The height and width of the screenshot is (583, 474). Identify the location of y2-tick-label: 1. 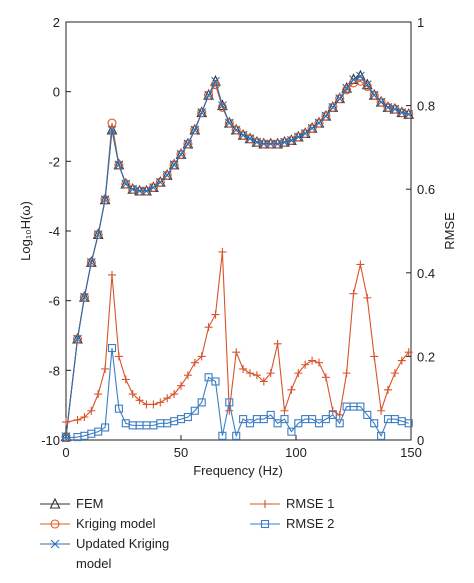
(420, 22).